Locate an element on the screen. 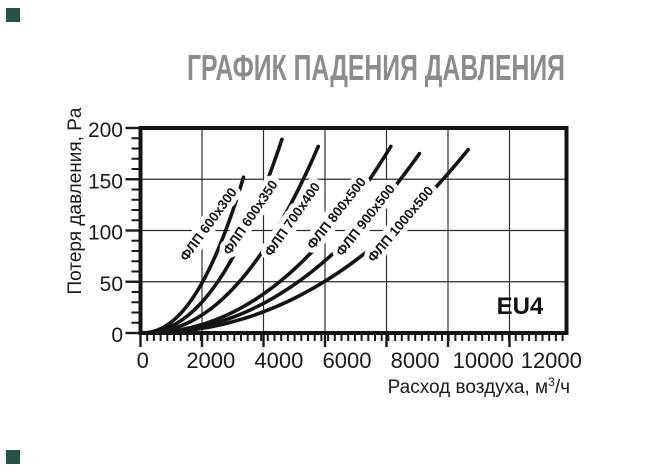 The image size is (668, 472). y-axis-title: Потеря давления, Pa is located at coordinates (75, 200).